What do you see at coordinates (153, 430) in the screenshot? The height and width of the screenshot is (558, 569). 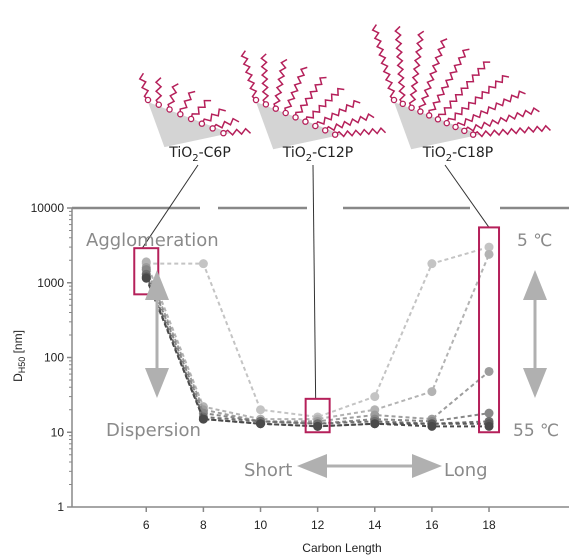 I see `dispersion-label: Dispersion` at bounding box center [153, 430].